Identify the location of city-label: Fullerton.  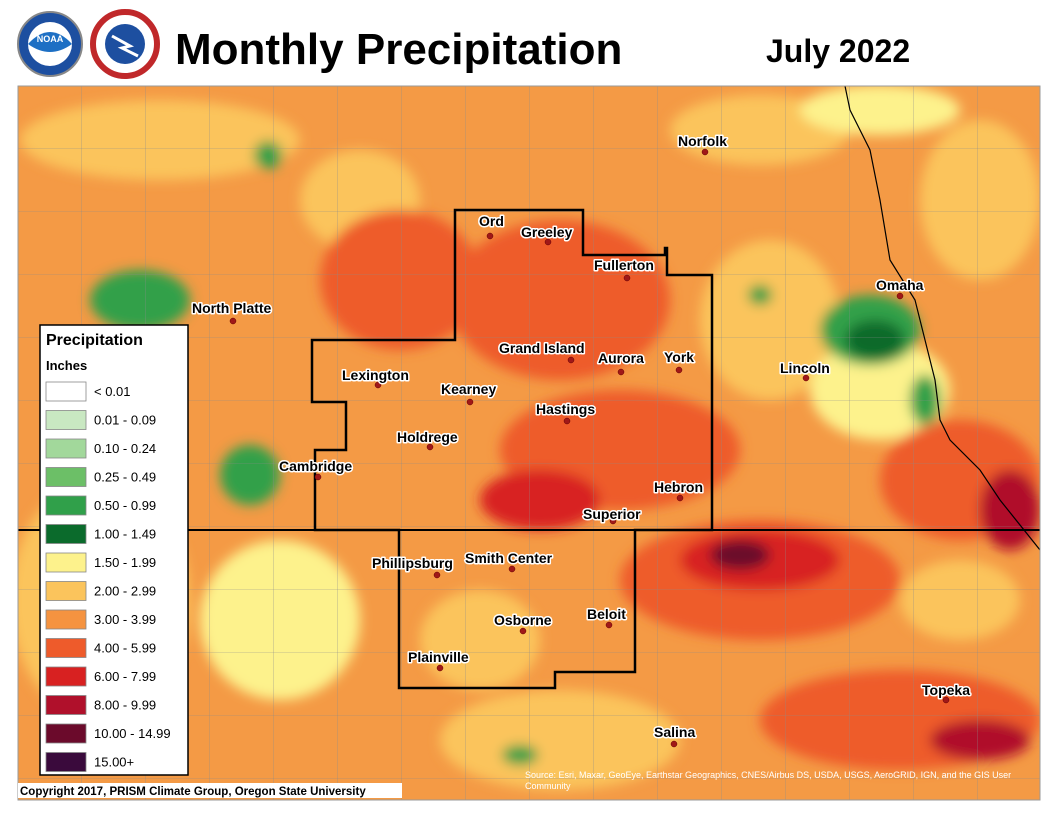
(624, 265).